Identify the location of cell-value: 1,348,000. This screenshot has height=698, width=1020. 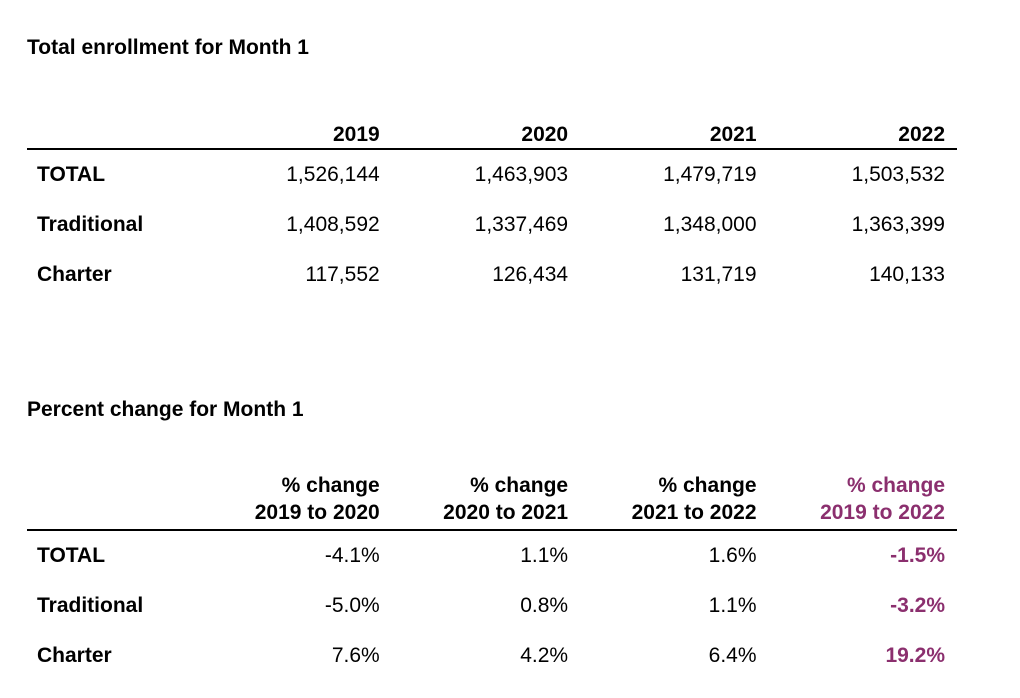
(710, 224).